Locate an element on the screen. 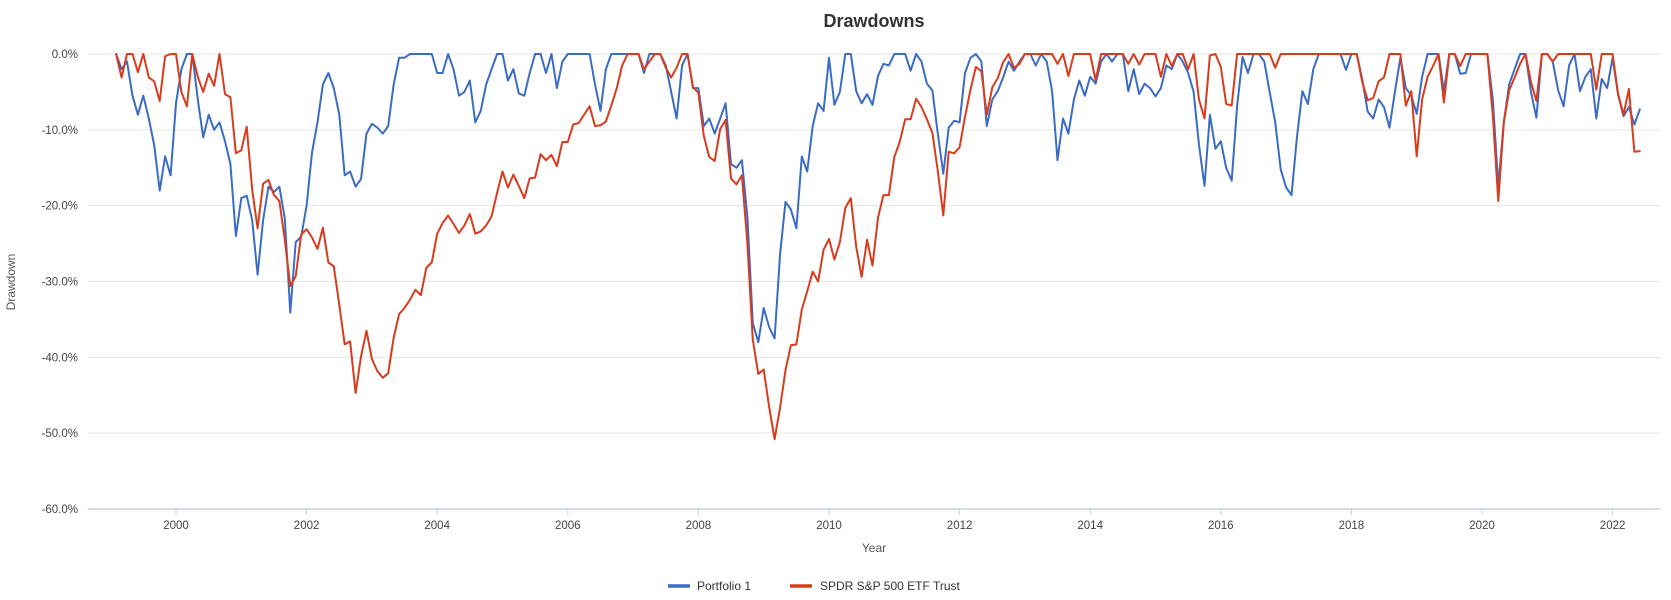  x-tick-label: 2004 is located at coordinates (437, 526).